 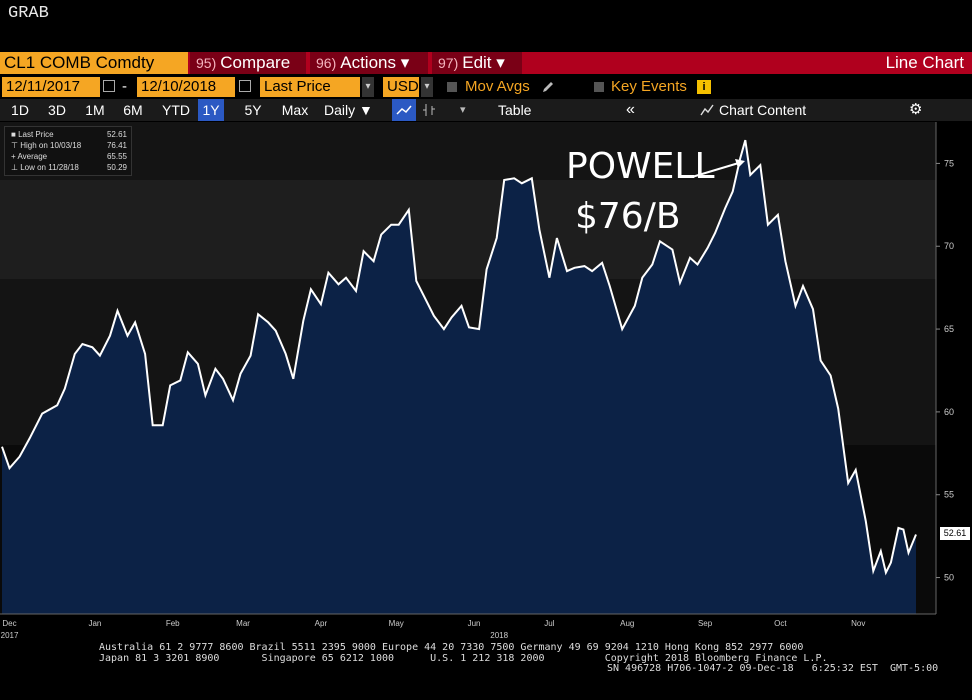 What do you see at coordinates (548, 87) in the screenshot?
I see `pencil-icon` at bounding box center [548, 87].